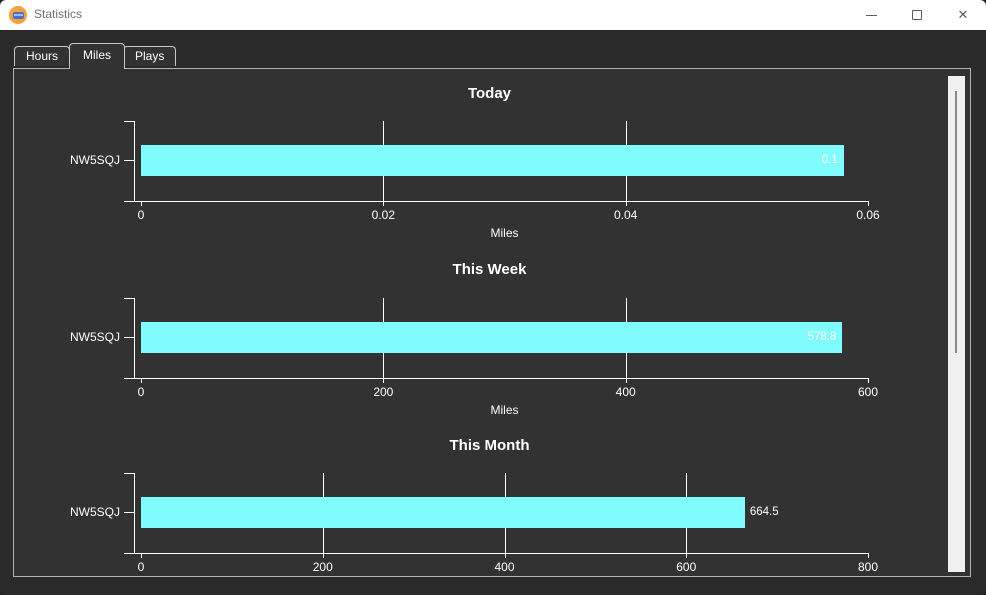  What do you see at coordinates (868, 567) in the screenshot?
I see `x-tick-label: 800` at bounding box center [868, 567].